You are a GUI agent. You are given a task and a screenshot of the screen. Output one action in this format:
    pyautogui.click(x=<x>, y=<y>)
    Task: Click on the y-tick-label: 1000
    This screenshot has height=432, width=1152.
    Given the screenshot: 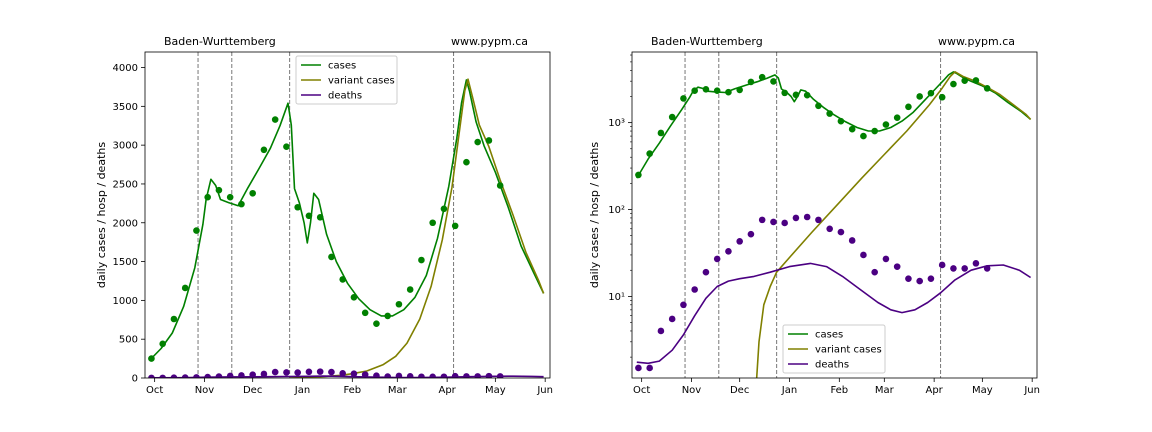 What is the action you would take?
    pyautogui.click(x=125, y=301)
    